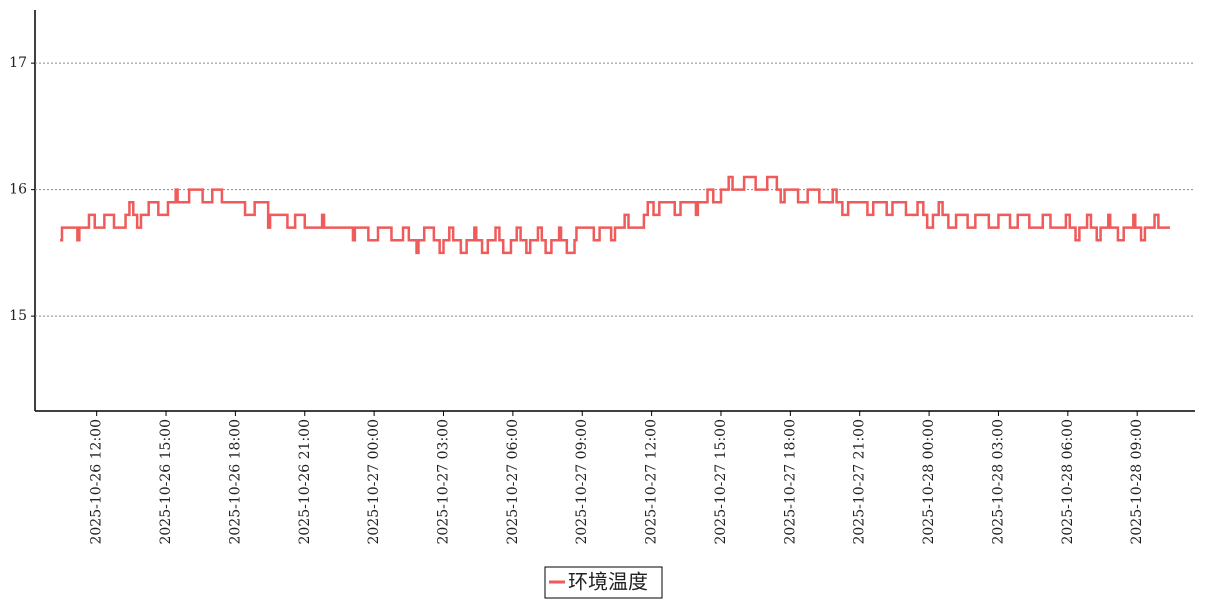 This screenshot has height=600, width=1207. What do you see at coordinates (235, 482) in the screenshot?
I see `x-tick-label: 2025-10-26 18:00` at bounding box center [235, 482].